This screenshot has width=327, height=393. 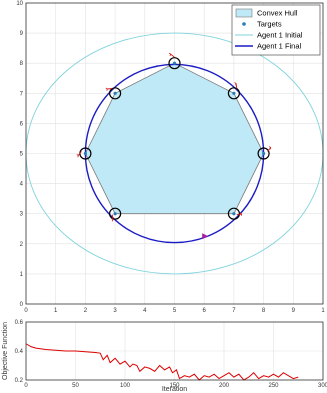 I want to click on legend-swatch-targets, so click(x=244, y=24).